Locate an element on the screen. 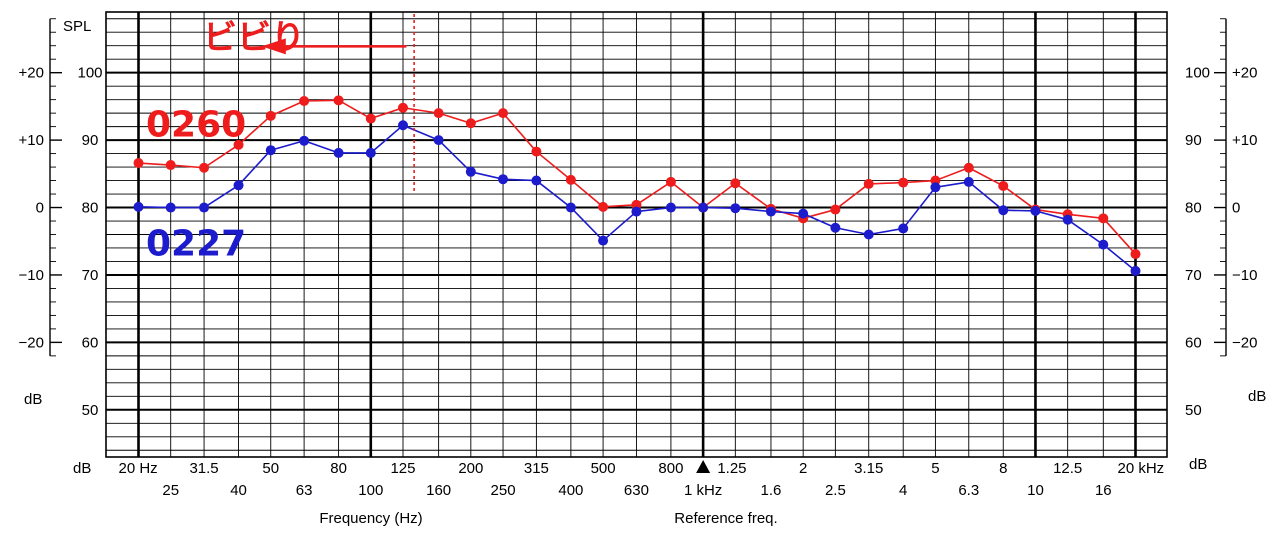  spl-axis-label: SPL is located at coordinates (77, 26).